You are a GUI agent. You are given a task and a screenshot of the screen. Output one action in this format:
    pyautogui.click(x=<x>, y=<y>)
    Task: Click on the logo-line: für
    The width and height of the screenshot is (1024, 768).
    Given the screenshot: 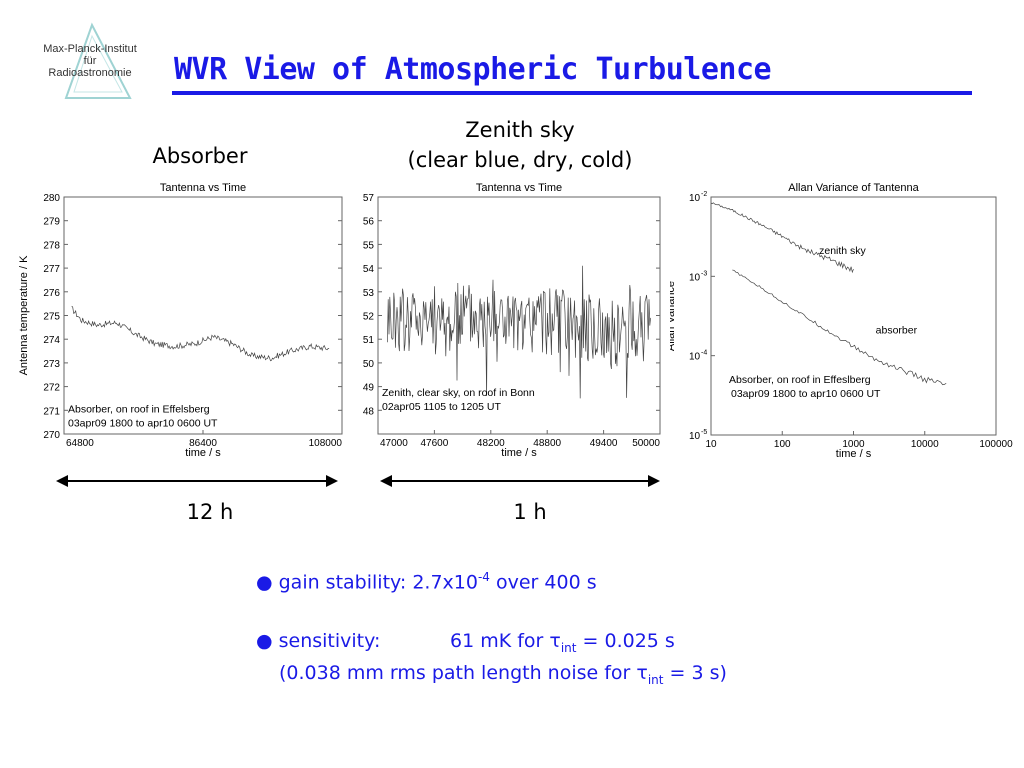 What is the action you would take?
    pyautogui.click(x=90, y=61)
    